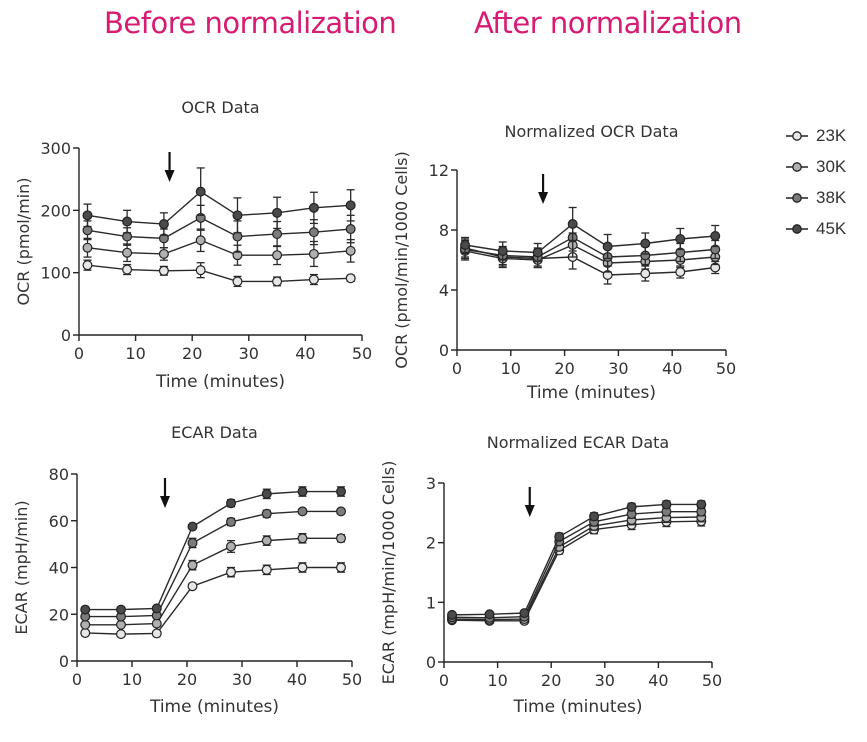 This screenshot has height=742, width=867. Describe the element at coordinates (431, 602) in the screenshot. I see `y-tick-label: 1` at that location.